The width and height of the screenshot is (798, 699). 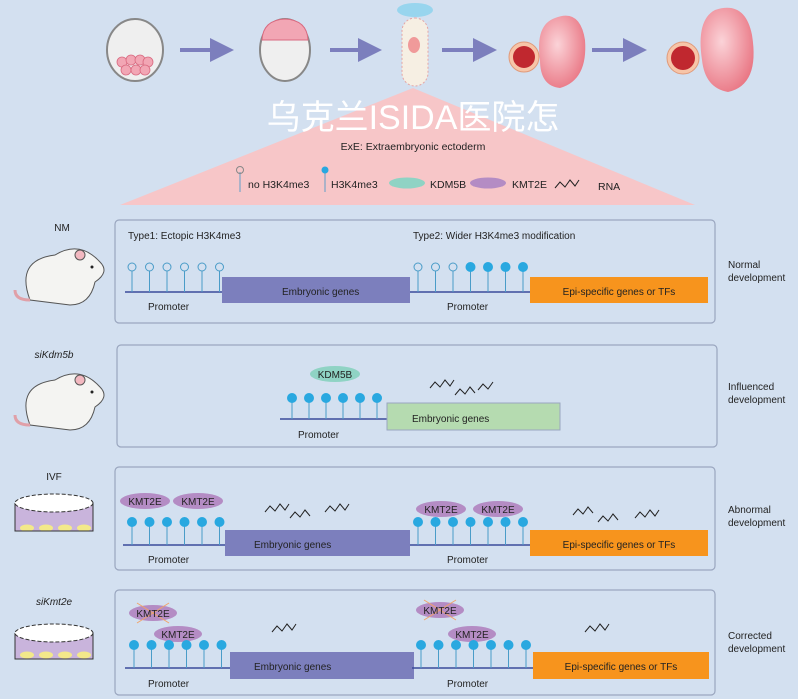 I want to click on legend-kdm5b: KDM5B, so click(x=448, y=185).